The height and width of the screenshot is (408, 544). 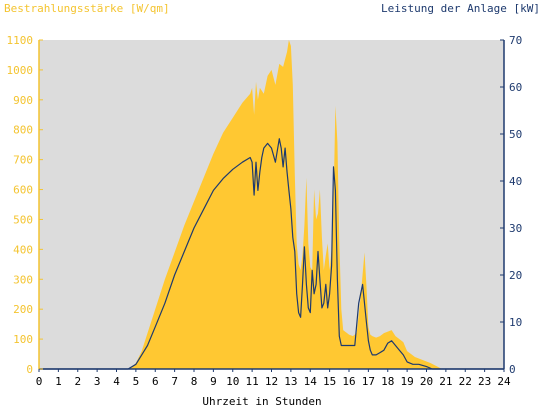 I want to click on right-tick-label: 50, so click(x=515, y=134).